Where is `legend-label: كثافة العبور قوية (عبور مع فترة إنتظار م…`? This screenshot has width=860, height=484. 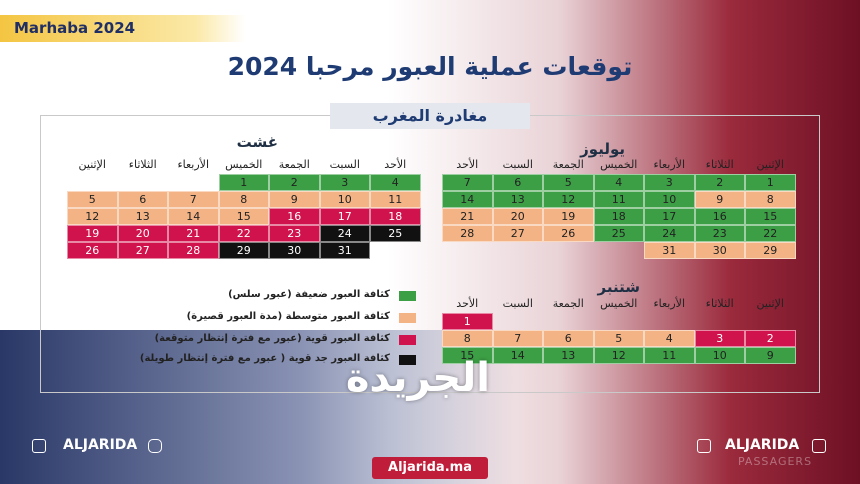
legend-label: كثافة العبور قوية (عبور مع فترة إنتظار م… is located at coordinates (272, 338).